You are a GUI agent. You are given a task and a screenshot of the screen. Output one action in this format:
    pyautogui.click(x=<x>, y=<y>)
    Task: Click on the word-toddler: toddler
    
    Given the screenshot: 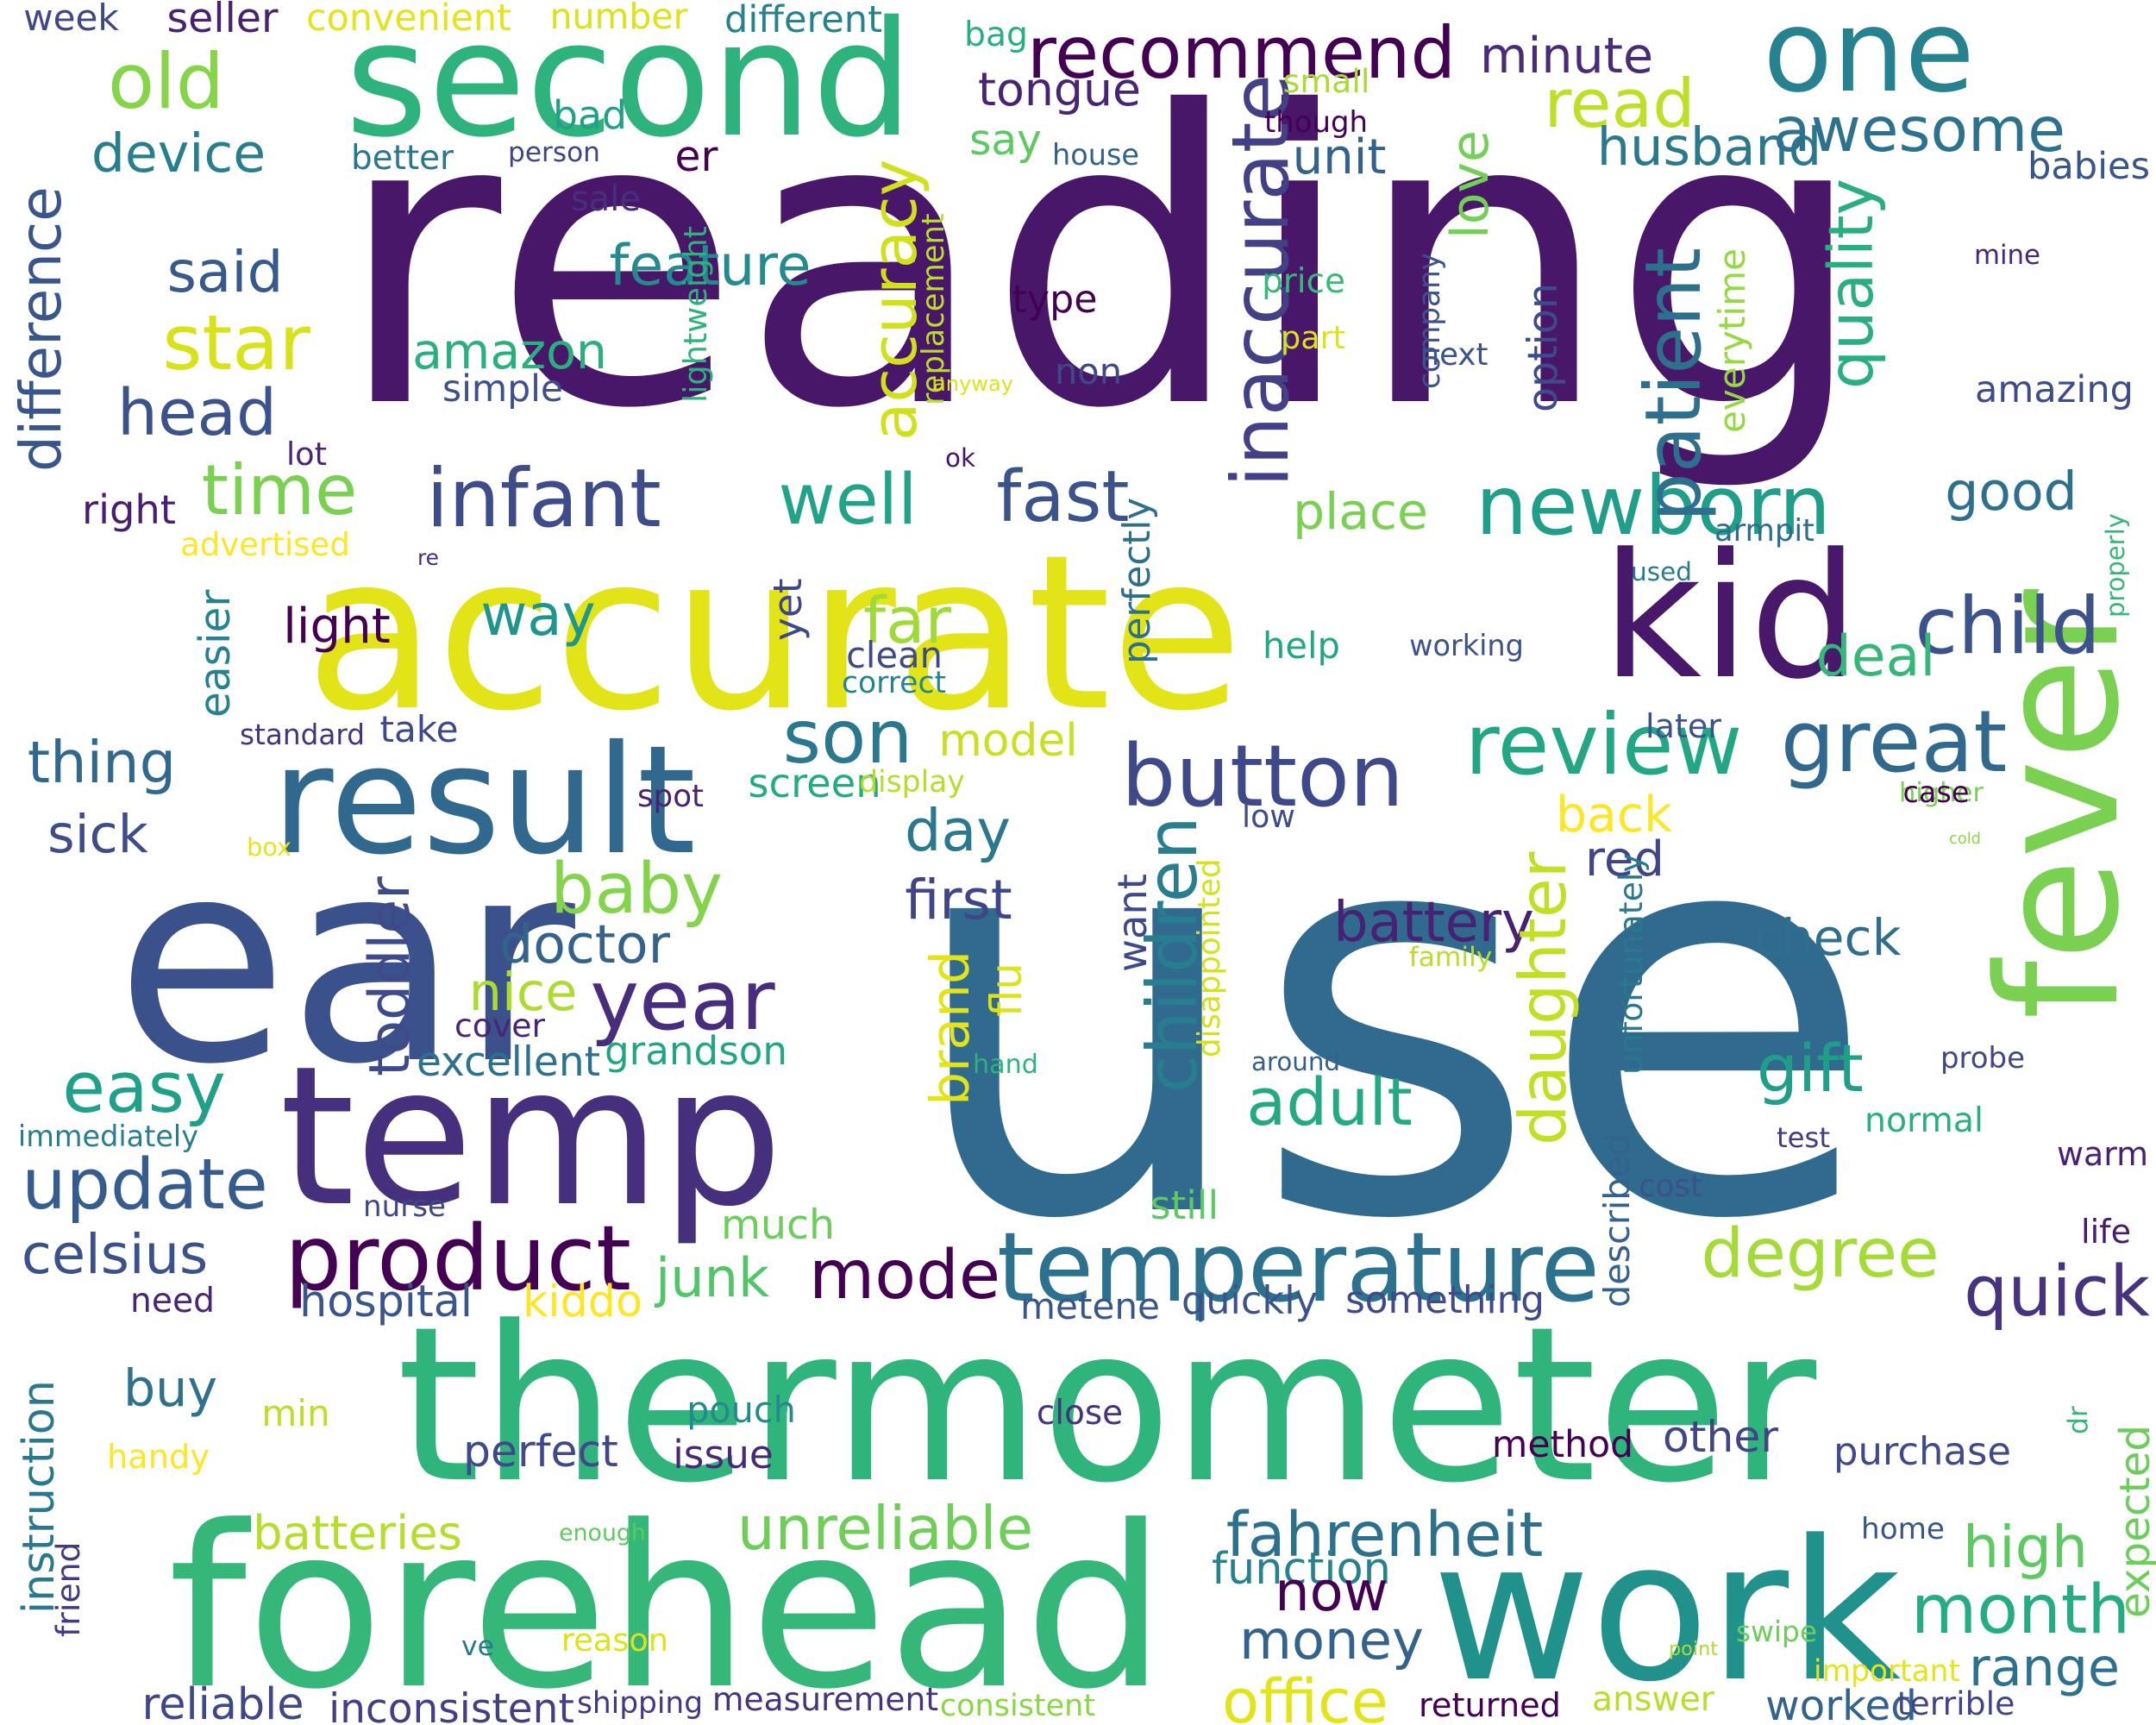 What is the action you would take?
    pyautogui.click(x=390, y=976)
    